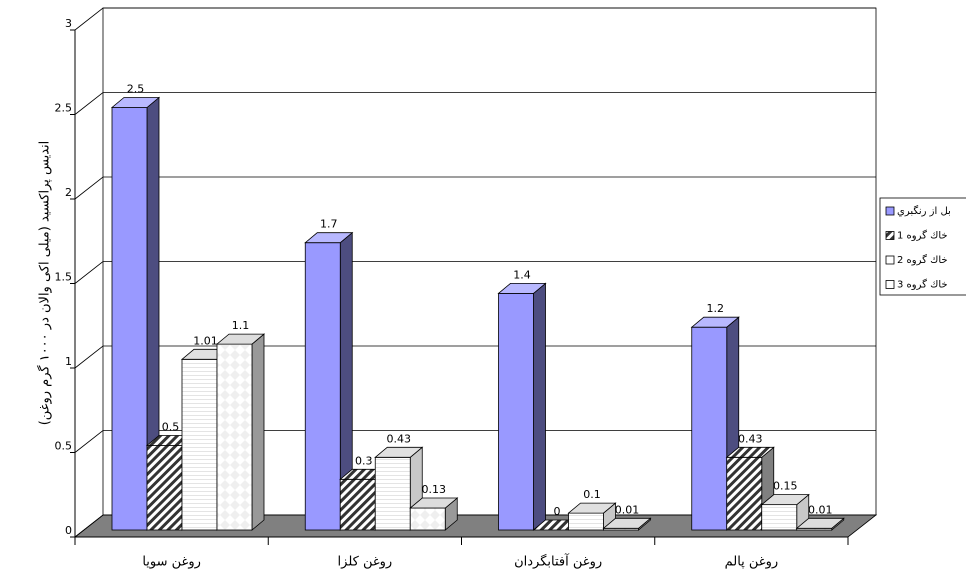 The width and height of the screenshot is (966, 577). What do you see at coordinates (64, 446) in the screenshot?
I see `y-tick-label: 0.5` at bounding box center [64, 446].